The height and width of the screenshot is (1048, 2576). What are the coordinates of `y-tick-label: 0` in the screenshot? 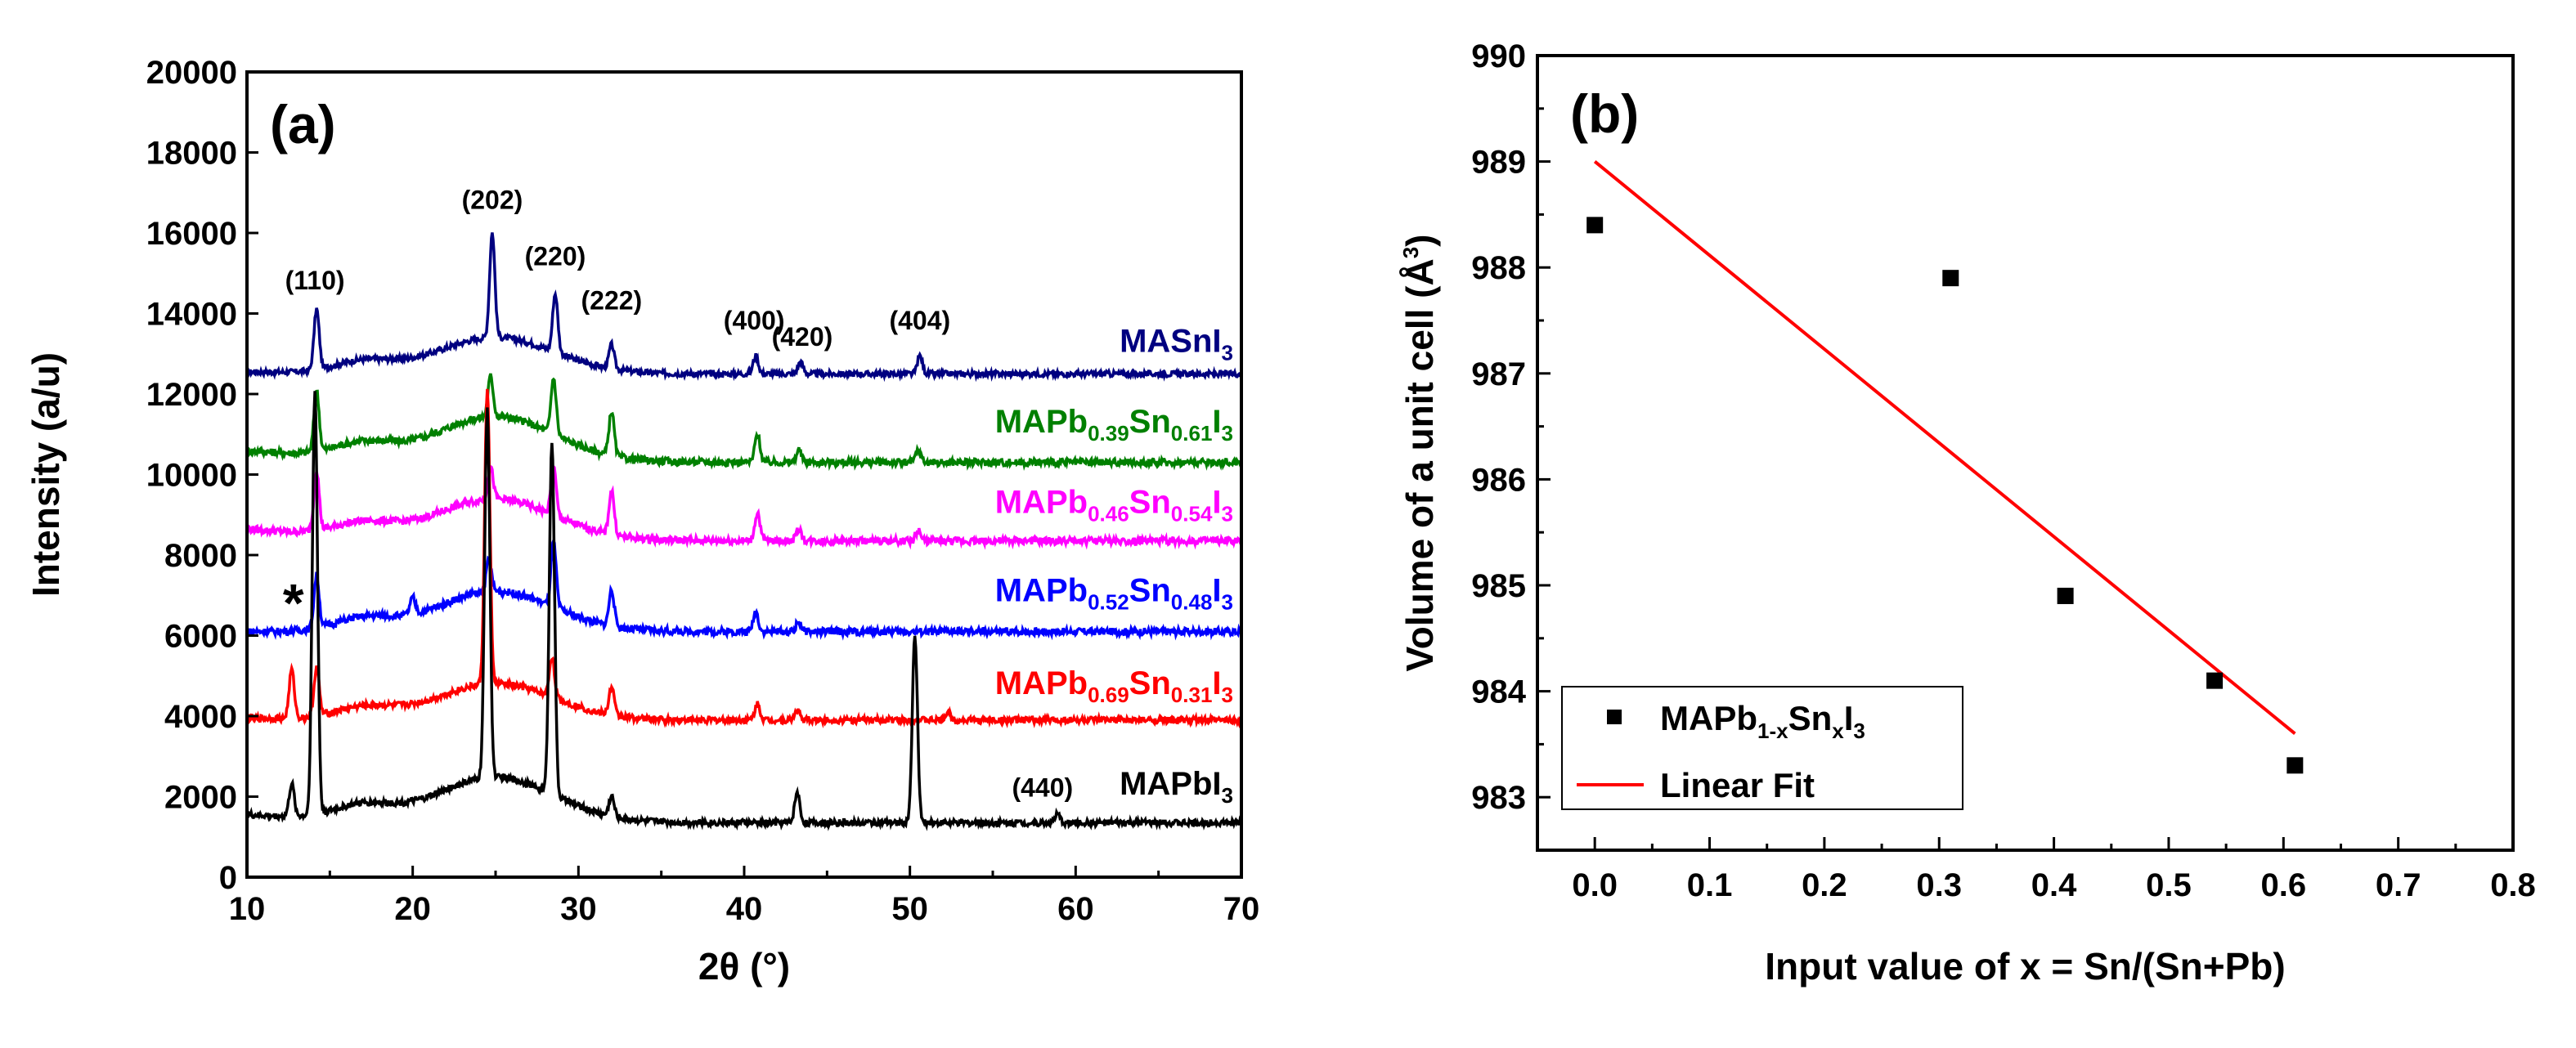 It's located at (228, 878).